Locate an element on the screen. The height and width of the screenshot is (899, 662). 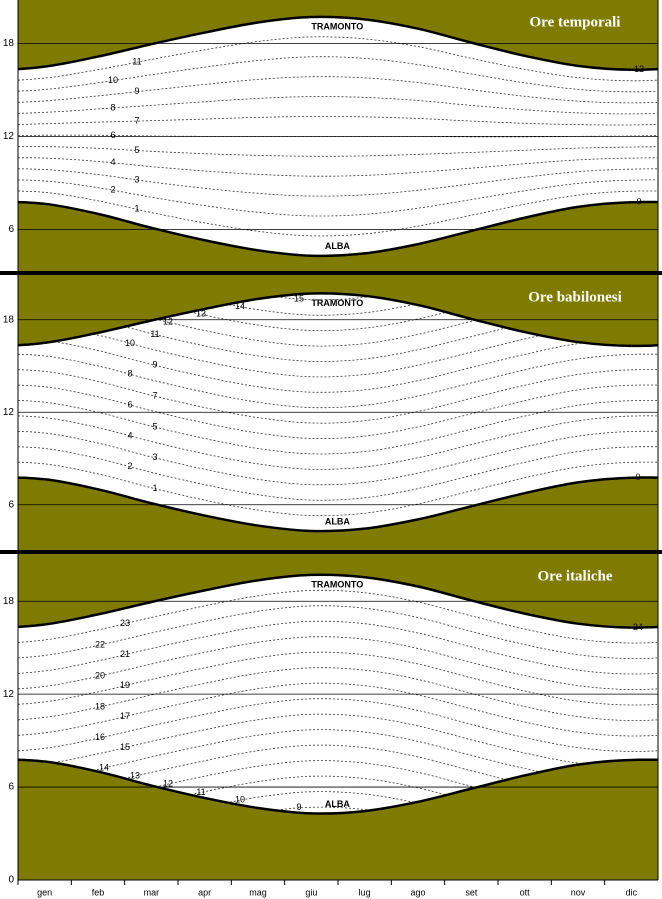
y-tick-label: 6 is located at coordinates (11, 787).